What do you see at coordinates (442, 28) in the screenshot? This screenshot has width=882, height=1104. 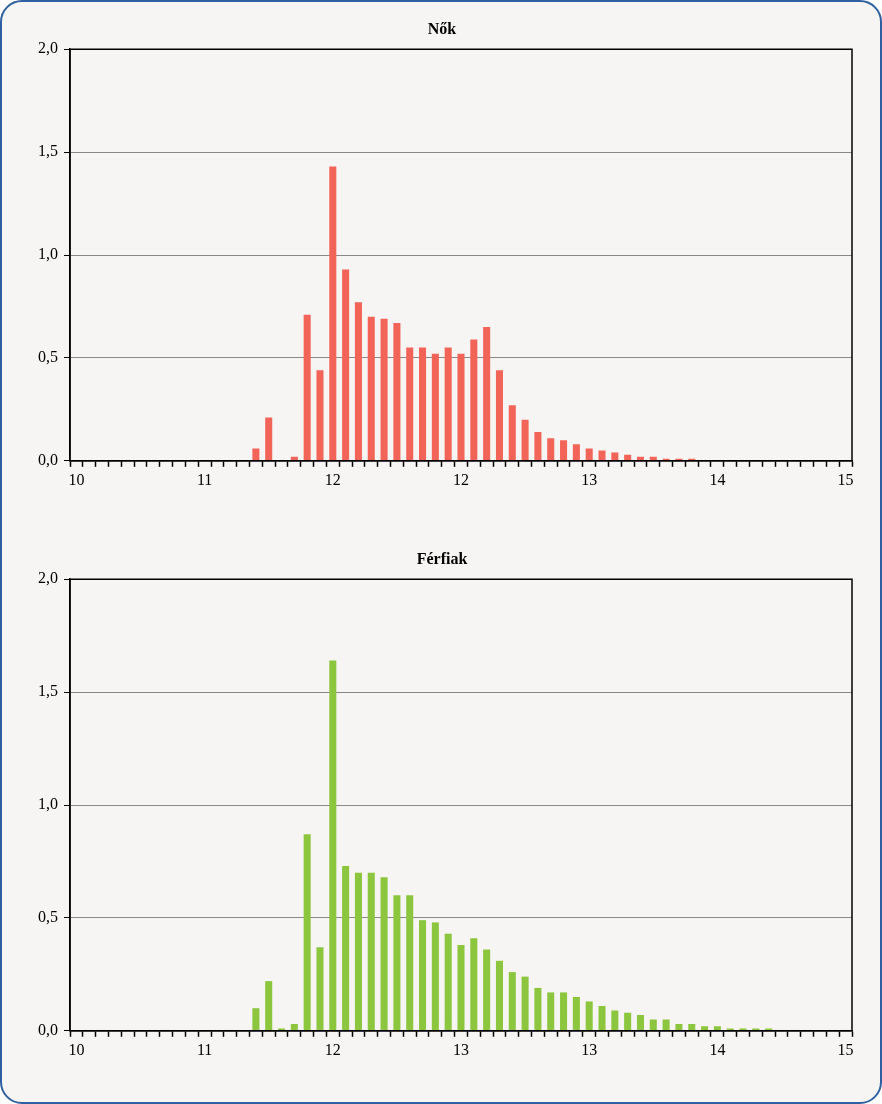 I see `chart-title: Nők` at bounding box center [442, 28].